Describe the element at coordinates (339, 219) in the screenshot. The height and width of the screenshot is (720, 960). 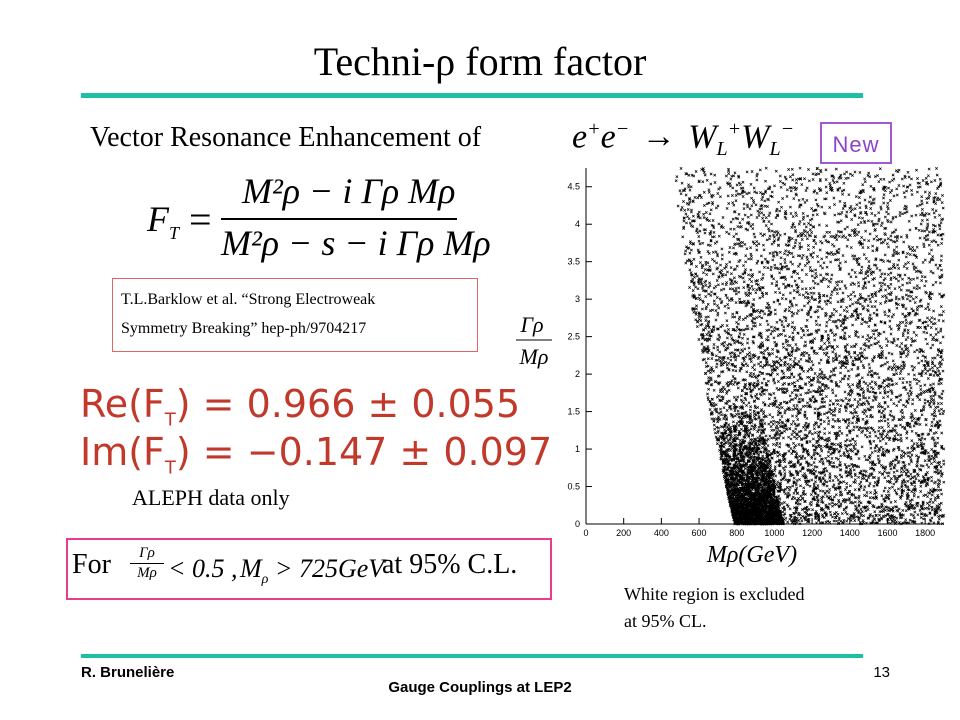
I see `formula-fraction-bar` at that location.